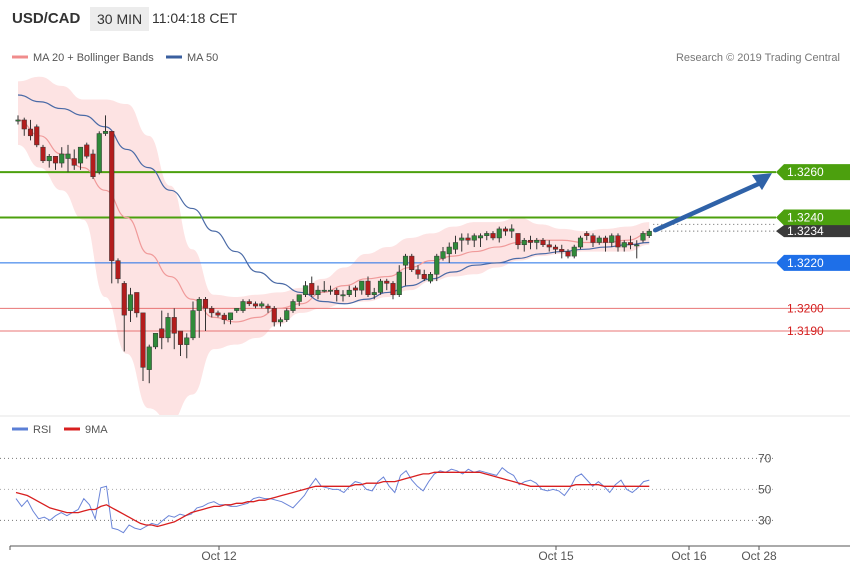 The width and height of the screenshot is (850, 576). Describe the element at coordinates (805, 231) in the screenshot. I see `price-badge-label: 1.3234` at that location.